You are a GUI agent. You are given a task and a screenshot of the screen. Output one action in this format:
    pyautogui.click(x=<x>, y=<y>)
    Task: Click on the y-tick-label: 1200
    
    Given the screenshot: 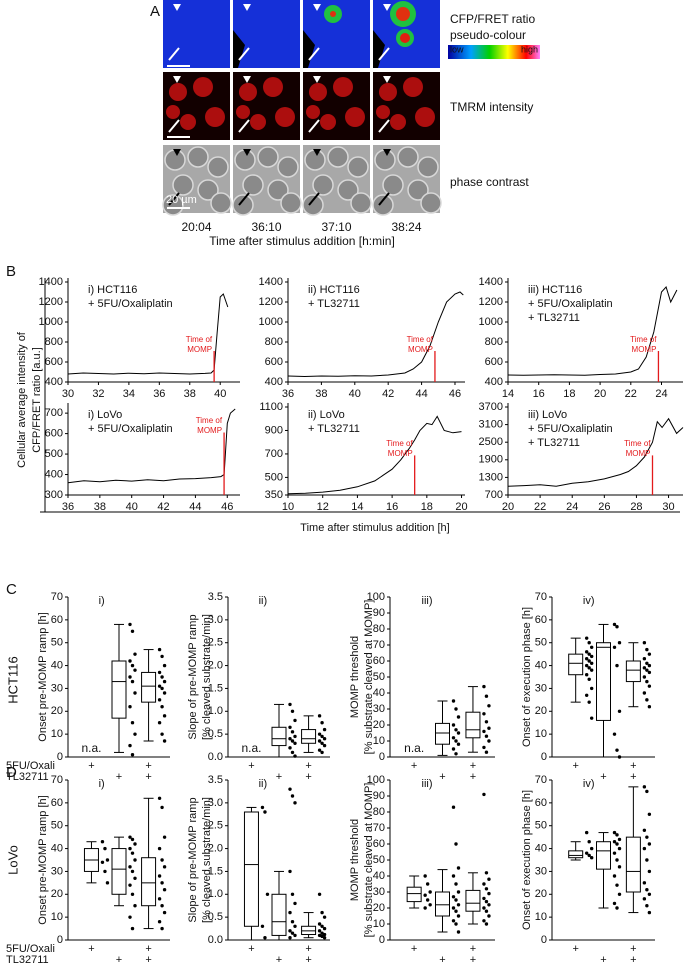 What is the action you would take?
    pyautogui.click(x=491, y=302)
    